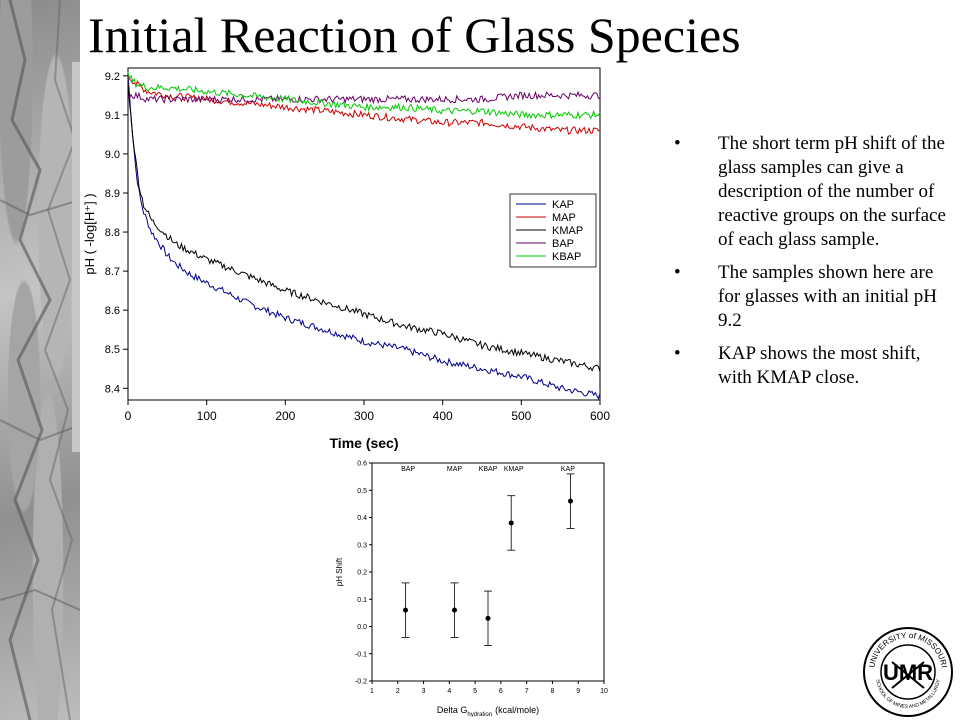  What do you see at coordinates (452, 710) in the screenshot?
I see `x-axis-label-main: Delta G` at bounding box center [452, 710].